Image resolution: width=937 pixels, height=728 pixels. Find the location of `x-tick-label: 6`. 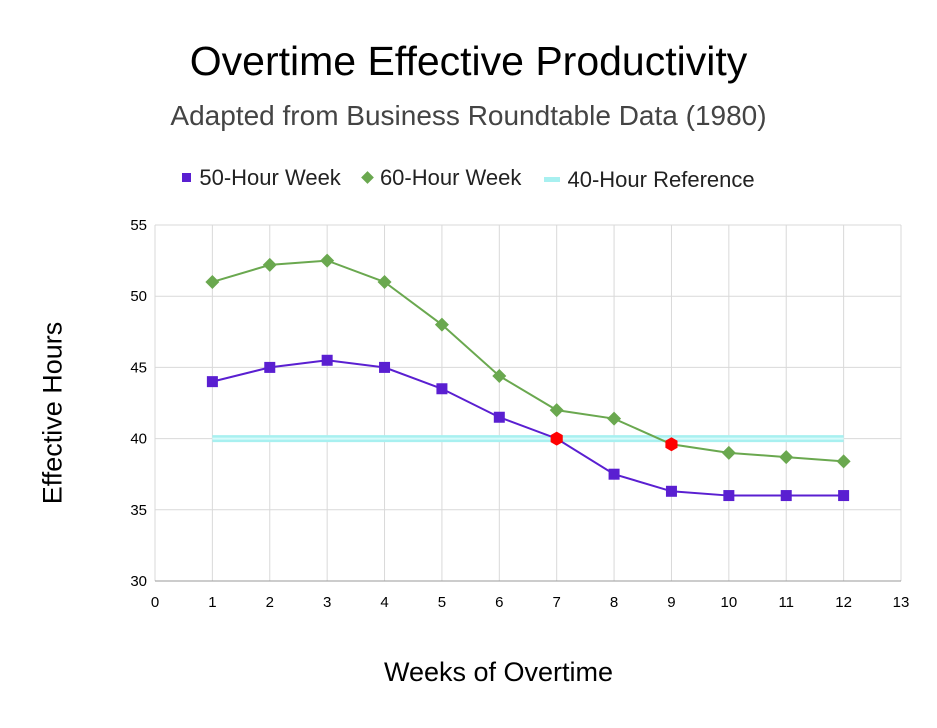

x-tick-label: 6 is located at coordinates (499, 602).